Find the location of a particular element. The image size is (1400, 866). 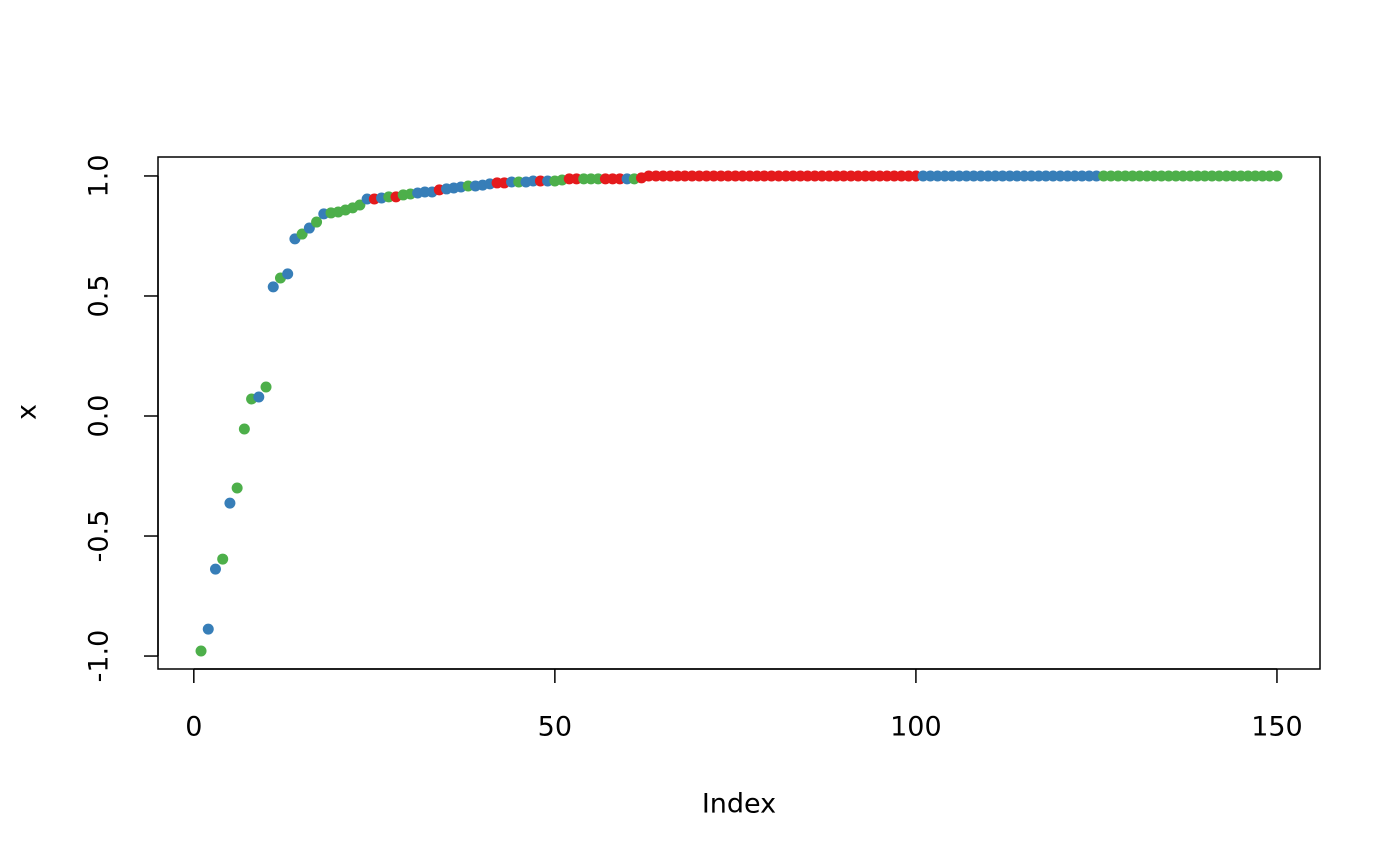

x-axis-label: Index is located at coordinates (739, 804).